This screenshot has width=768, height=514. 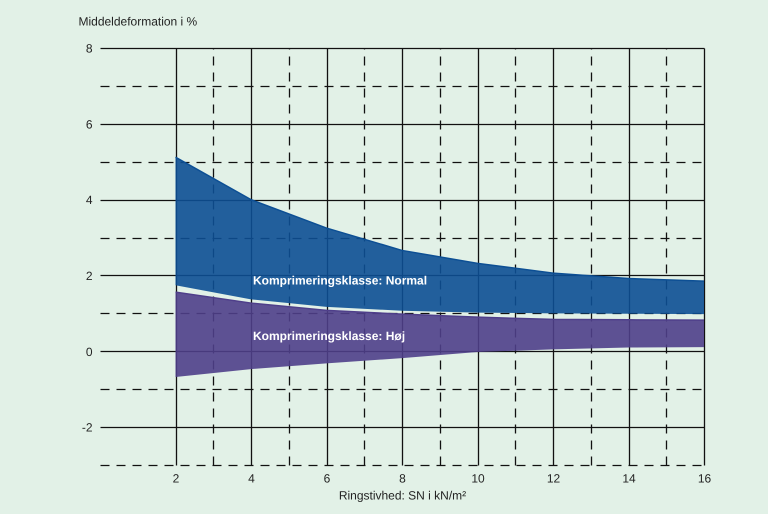 I want to click on y-tick-label: 6, so click(x=89, y=124).